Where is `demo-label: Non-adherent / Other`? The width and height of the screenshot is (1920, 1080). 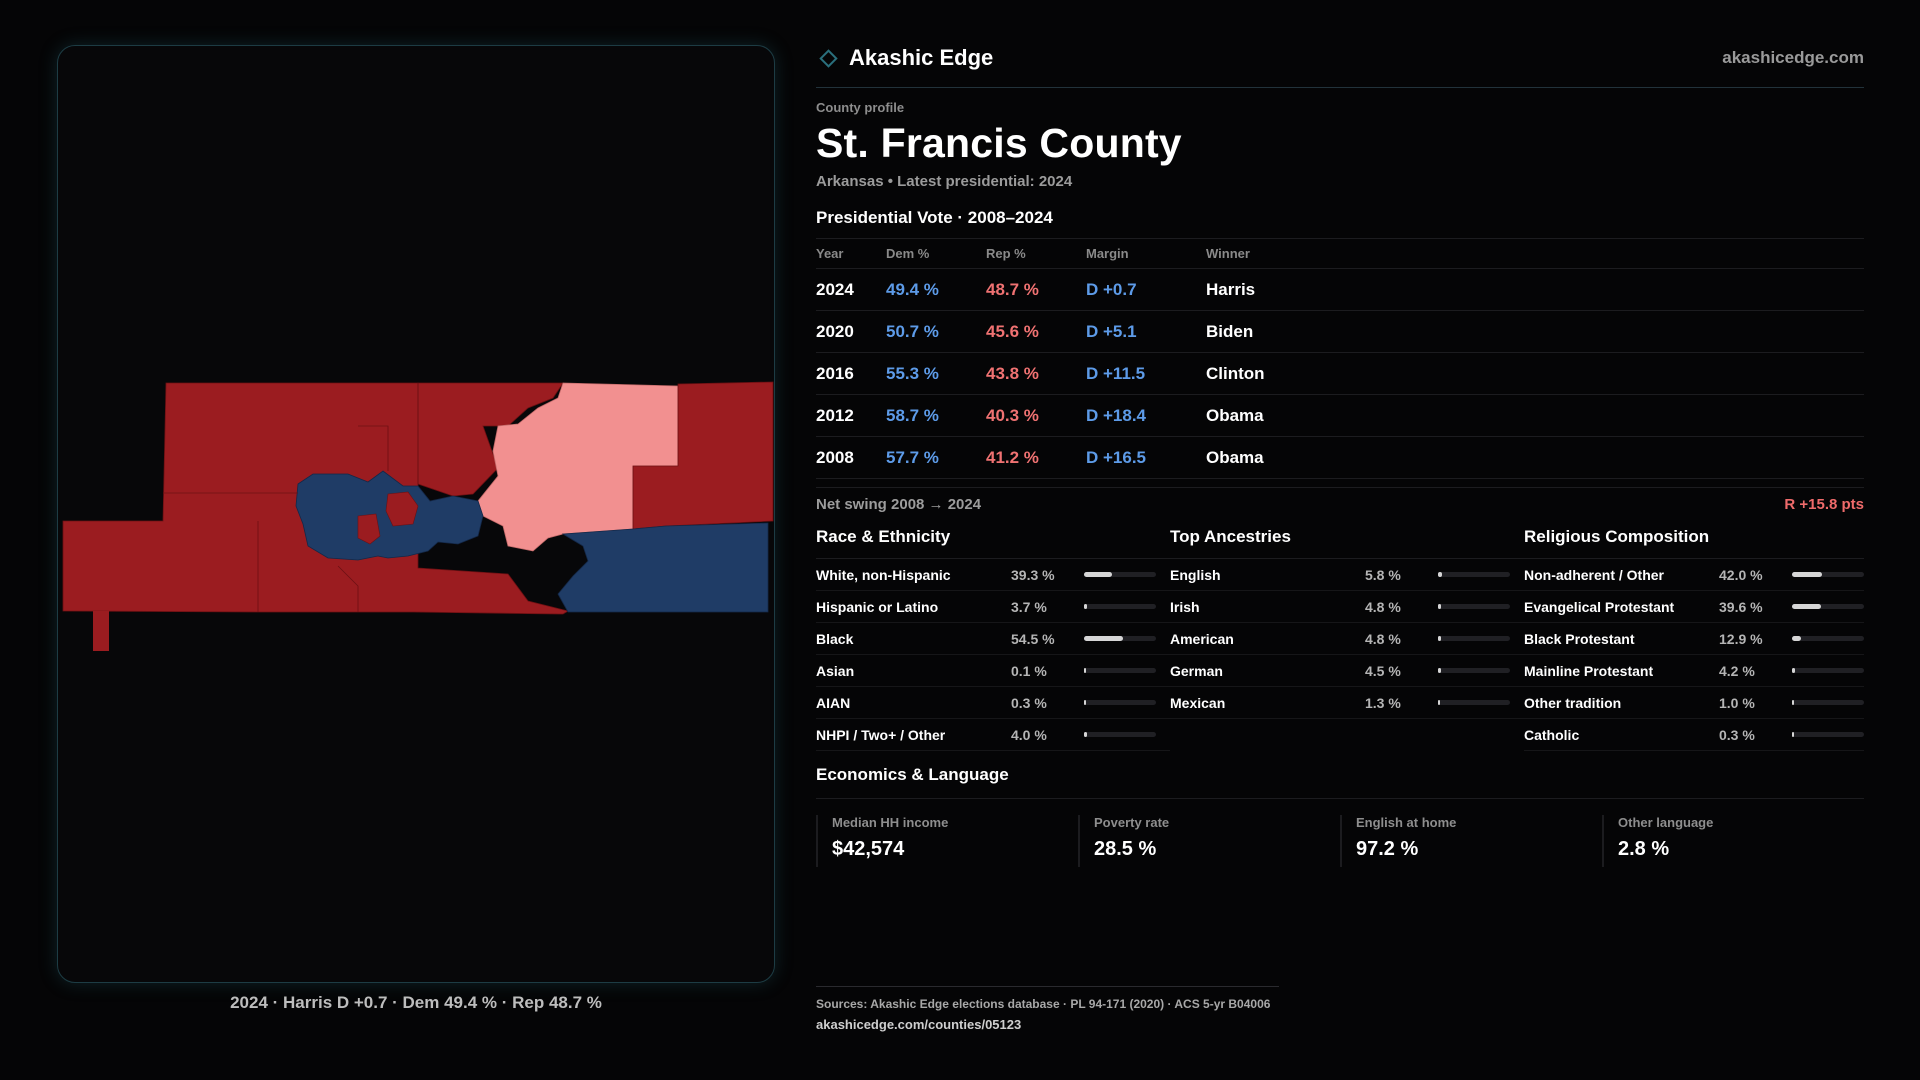 demo-label: Non-adherent / Other is located at coordinates (1594, 574).